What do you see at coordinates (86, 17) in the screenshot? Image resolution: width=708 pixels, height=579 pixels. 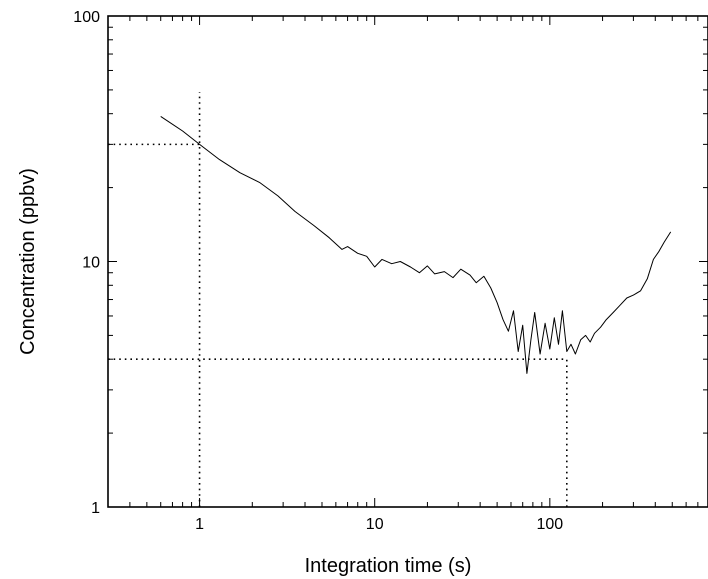 I see `y-tick-label: 100` at bounding box center [86, 17].